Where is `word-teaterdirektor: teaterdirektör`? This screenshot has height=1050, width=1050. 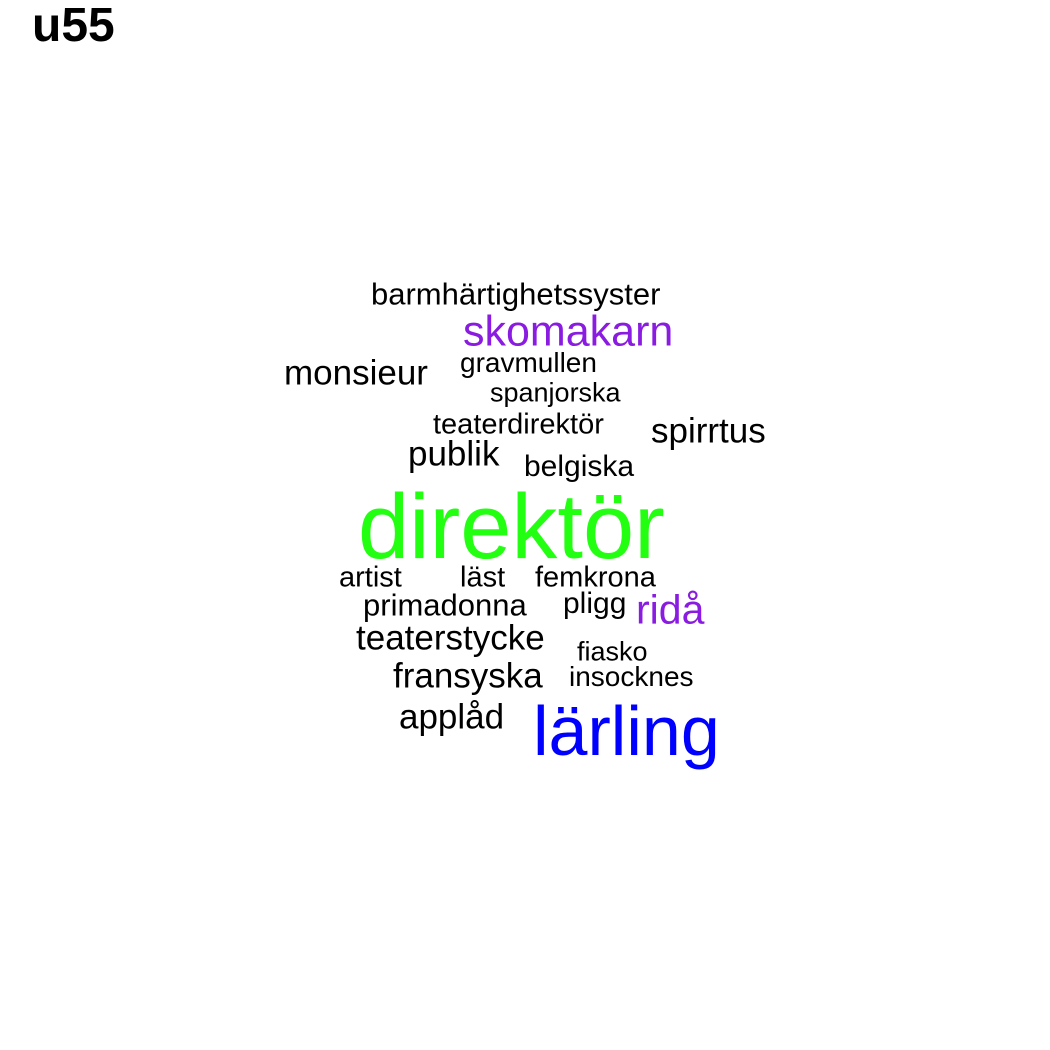 word-teaterdirektor: teaterdirektör is located at coordinates (518, 424).